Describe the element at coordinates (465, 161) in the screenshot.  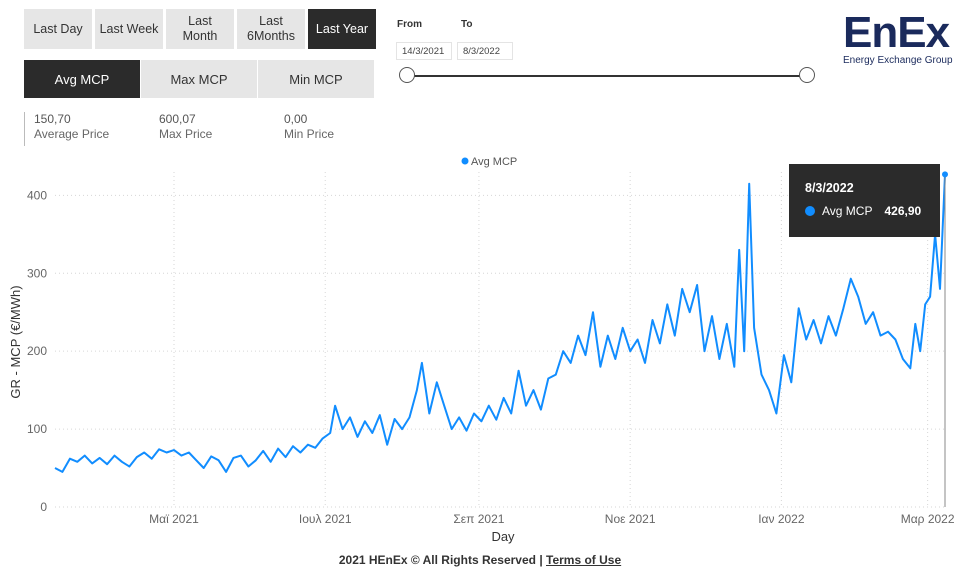
I see `legend-marker` at that location.